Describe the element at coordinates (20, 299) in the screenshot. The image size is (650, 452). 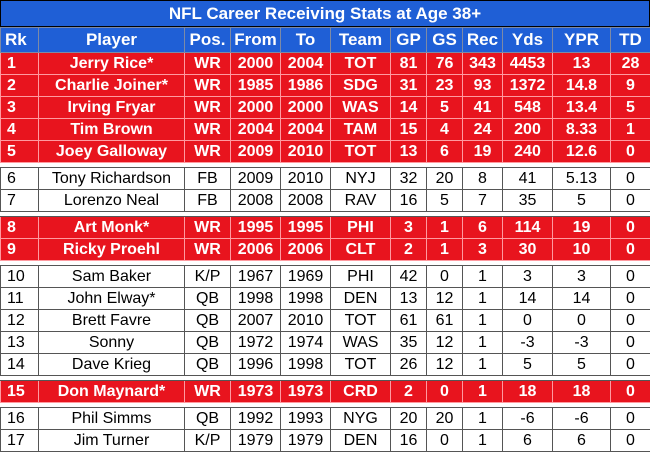
I see `cell-rk: 11` at that location.